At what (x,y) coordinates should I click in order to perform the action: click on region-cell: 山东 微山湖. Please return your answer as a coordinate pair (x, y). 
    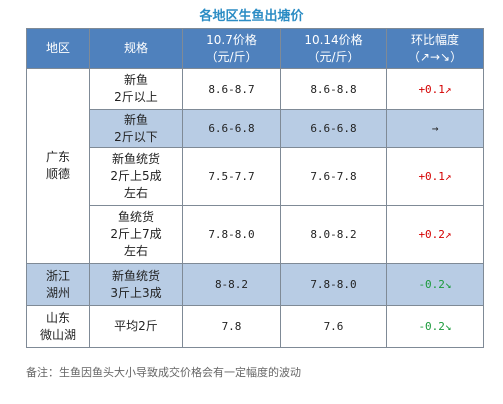
    Looking at the image, I should click on (58, 326).